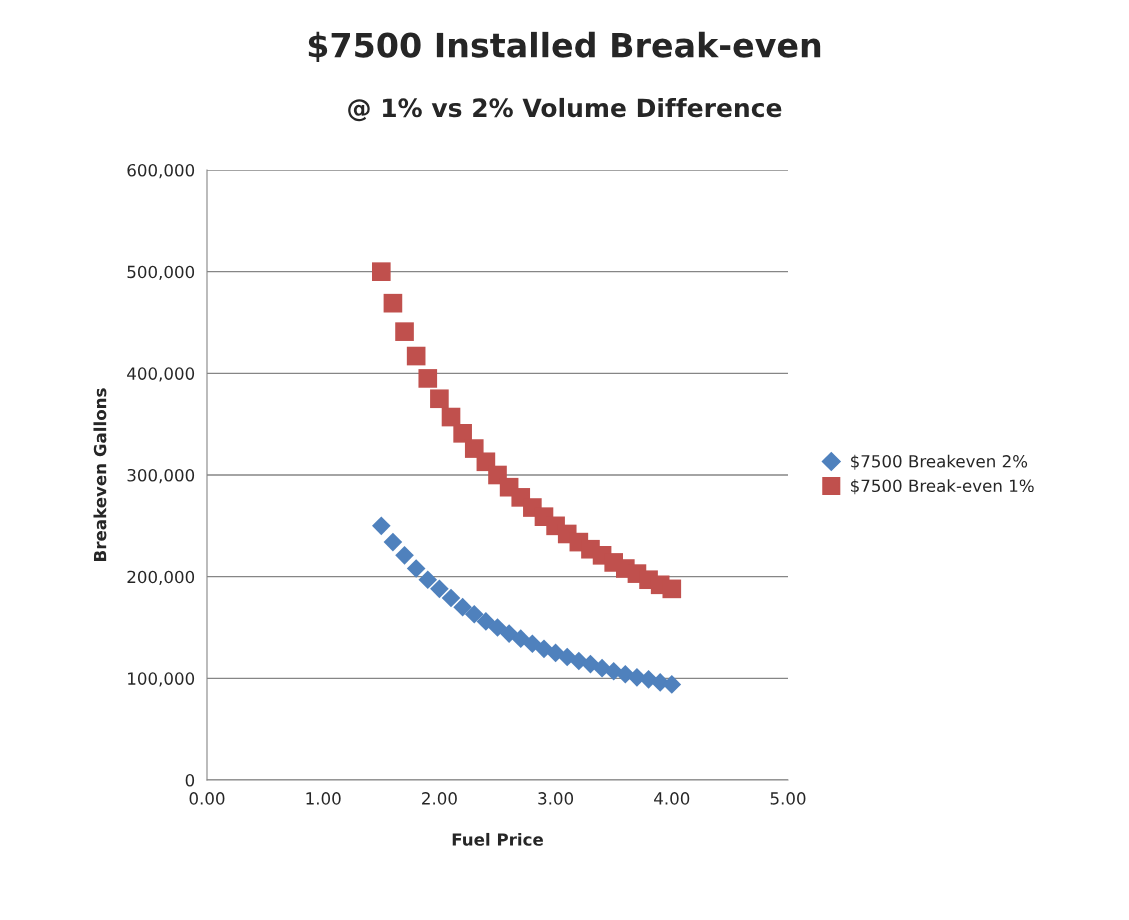 The height and width of the screenshot is (920, 1129). Describe the element at coordinates (497, 839) in the screenshot. I see `x-axis-title: Fuel Price` at that location.